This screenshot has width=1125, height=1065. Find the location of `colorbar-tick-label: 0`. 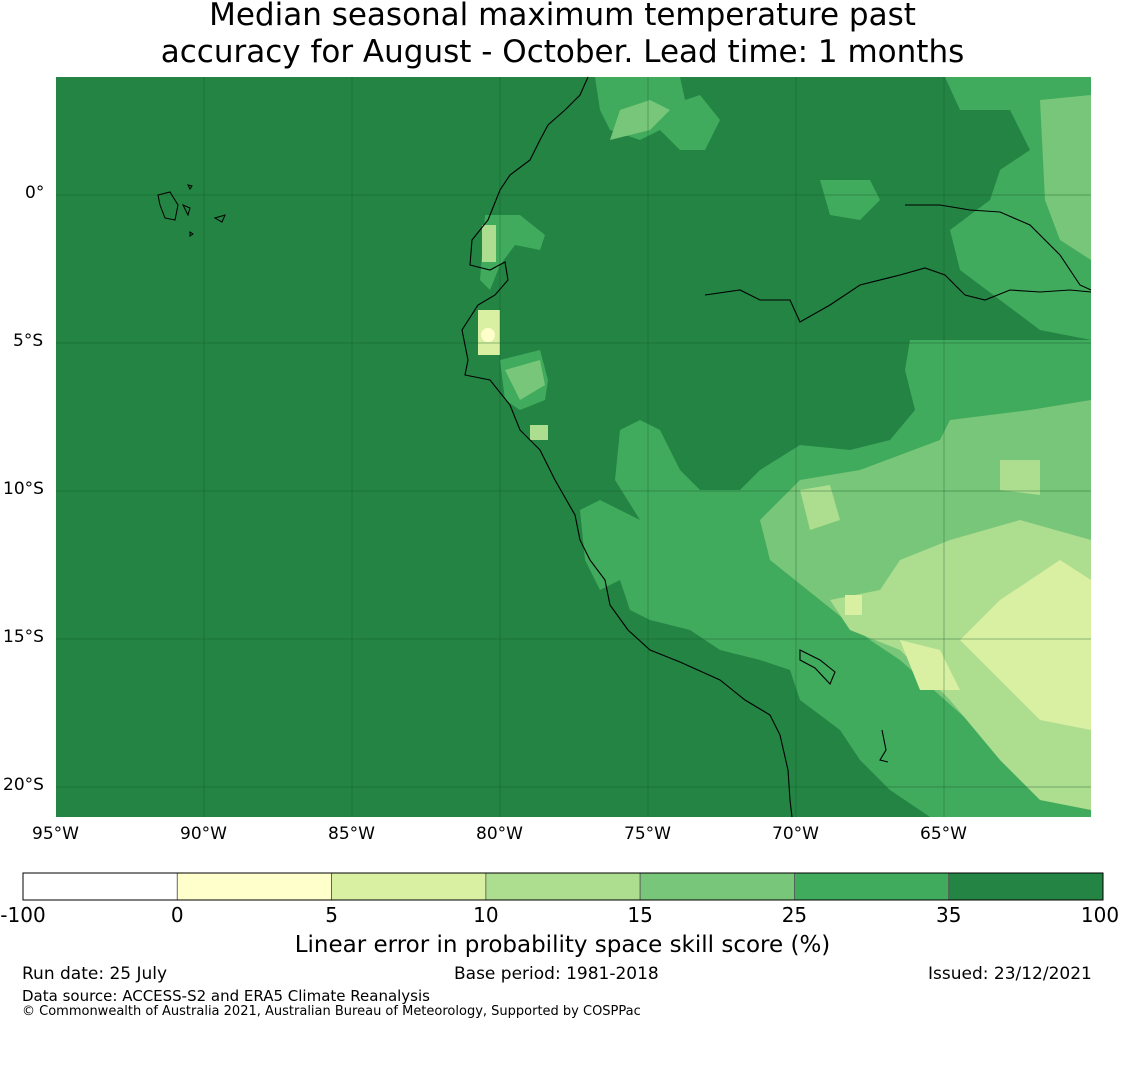

colorbar-tick-label: 0 is located at coordinates (177, 915).